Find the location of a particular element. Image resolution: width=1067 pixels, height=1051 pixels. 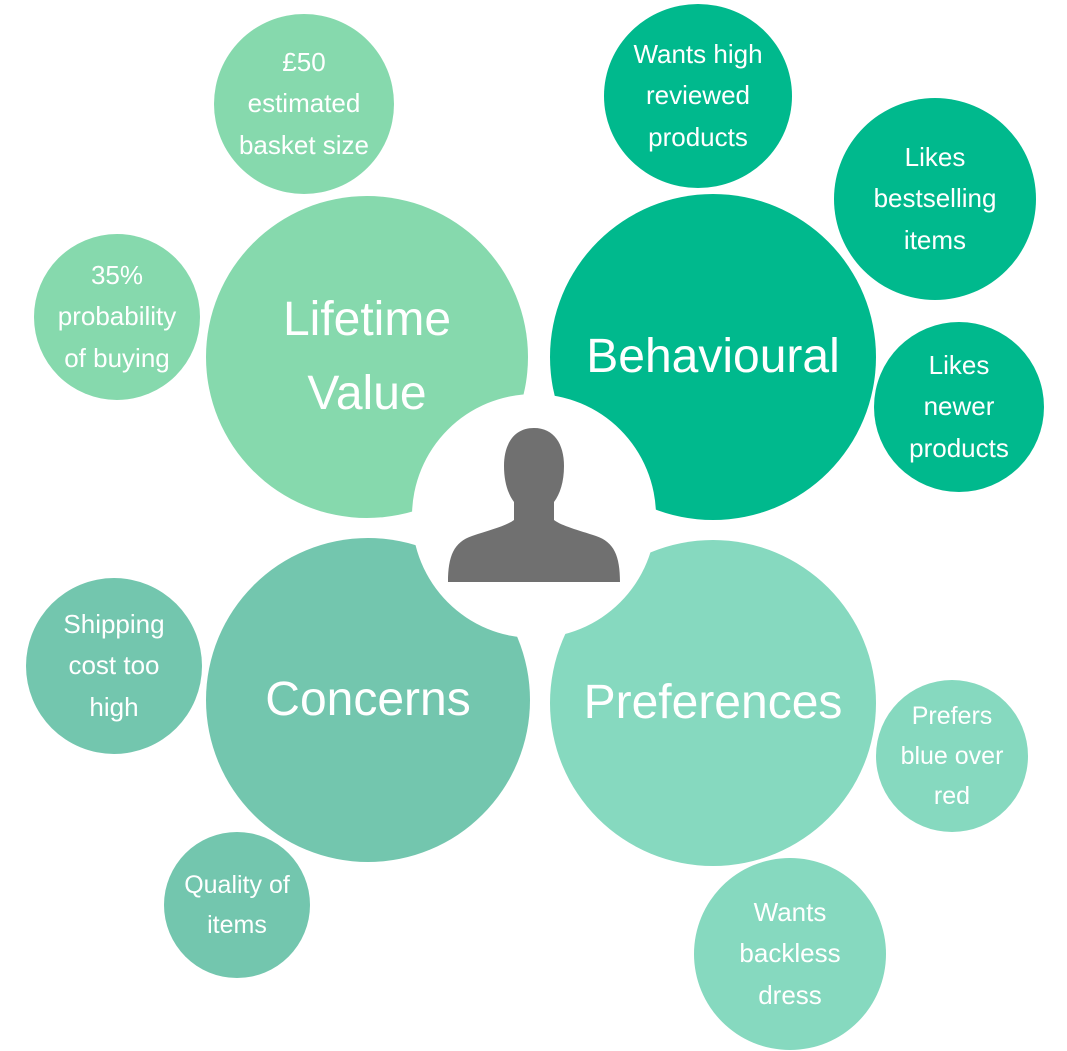

newer-products-text: Likes newer products is located at coordinates (959, 406).